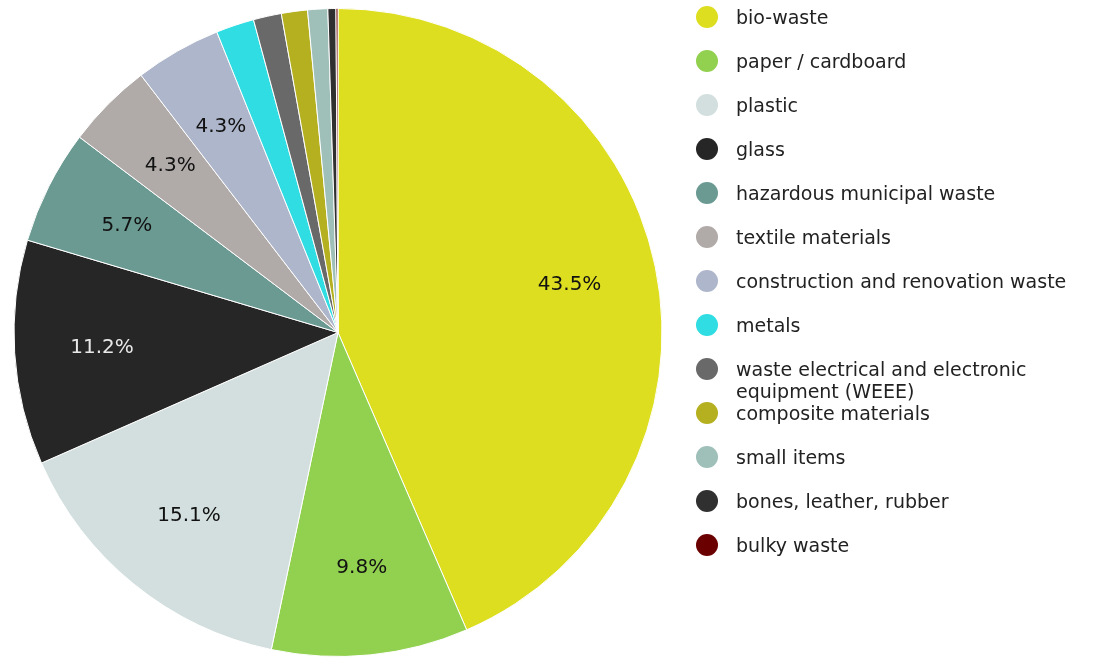 Image resolution: width=1112 pixels, height=661 pixels. I want to click on legend-label: construction and renovation waste, so click(902, 281).